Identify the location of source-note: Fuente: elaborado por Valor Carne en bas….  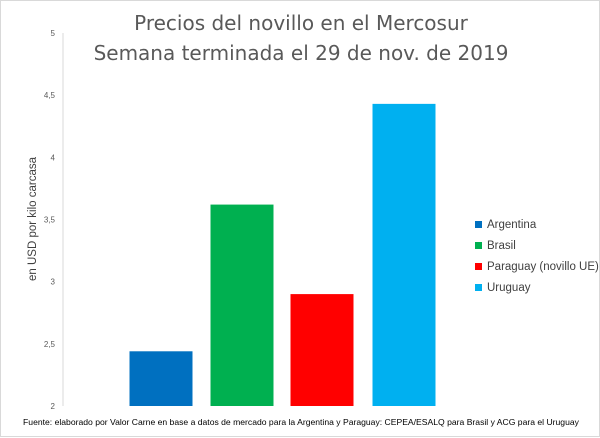
(301, 422).